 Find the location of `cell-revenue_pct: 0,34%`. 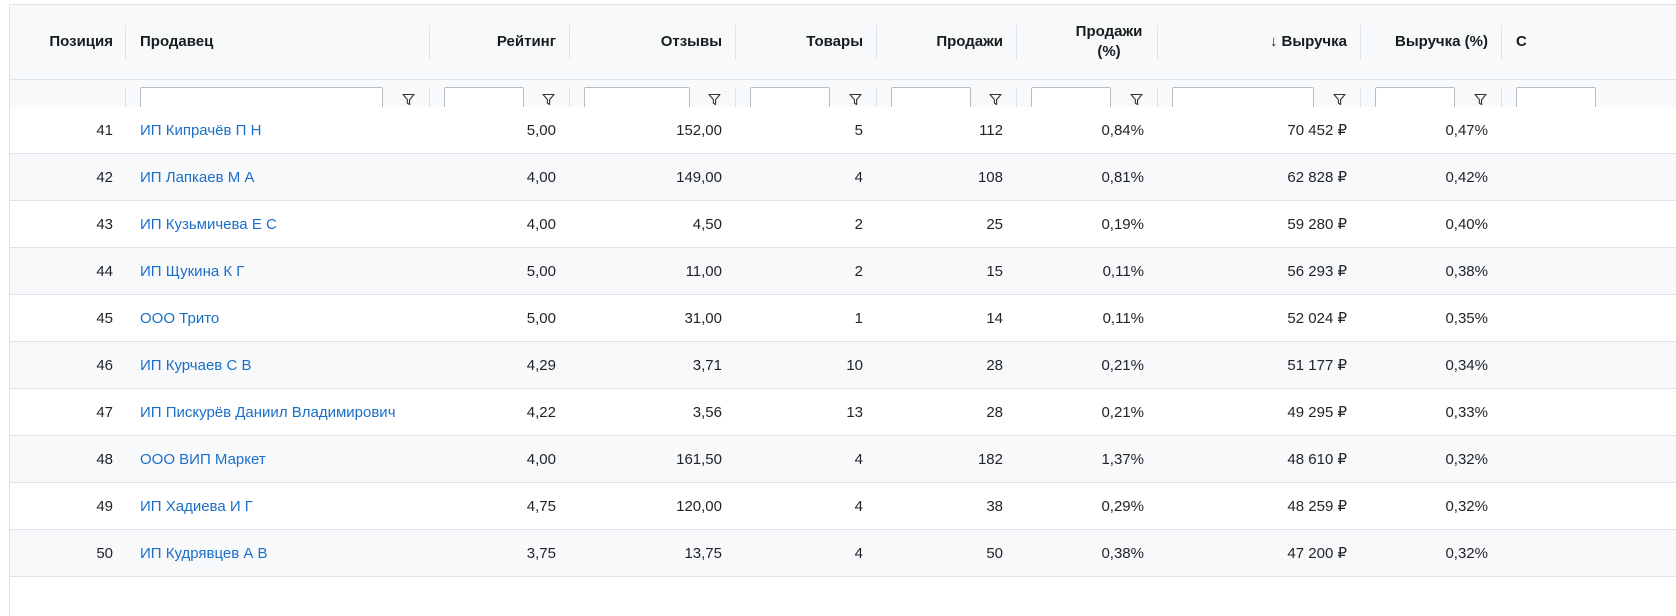

cell-revenue_pct: 0,34% is located at coordinates (1431, 365).